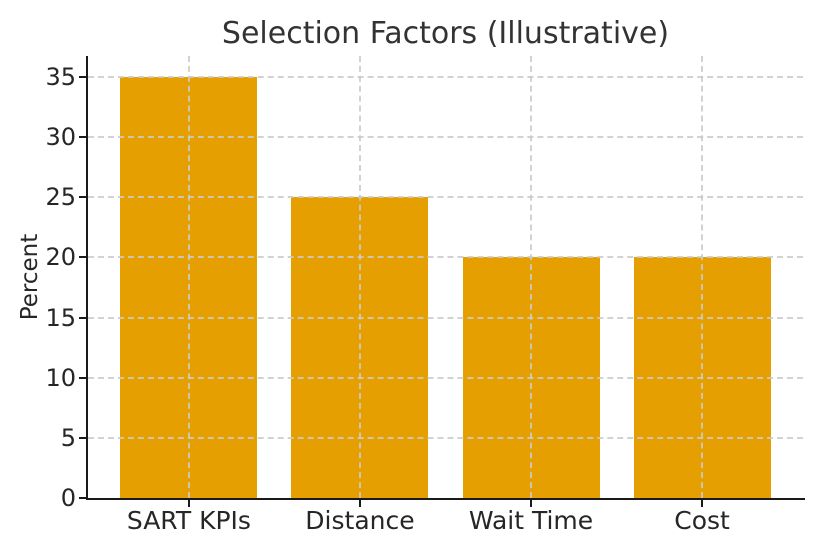  What do you see at coordinates (360, 520) in the screenshot?
I see `x-tick-label: Distance` at bounding box center [360, 520].